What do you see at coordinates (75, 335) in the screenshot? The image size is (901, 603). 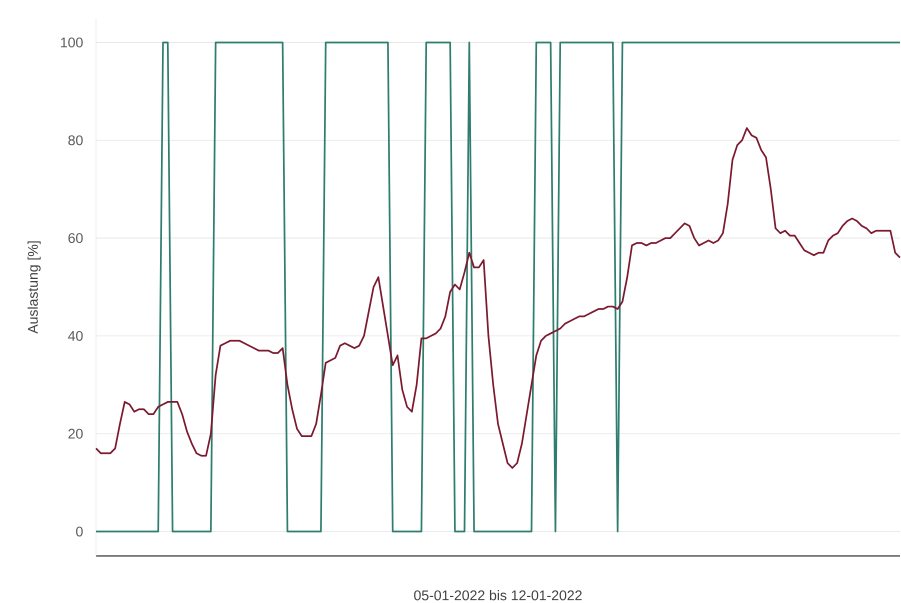 I see `y-tick-label: 40` at bounding box center [75, 335].